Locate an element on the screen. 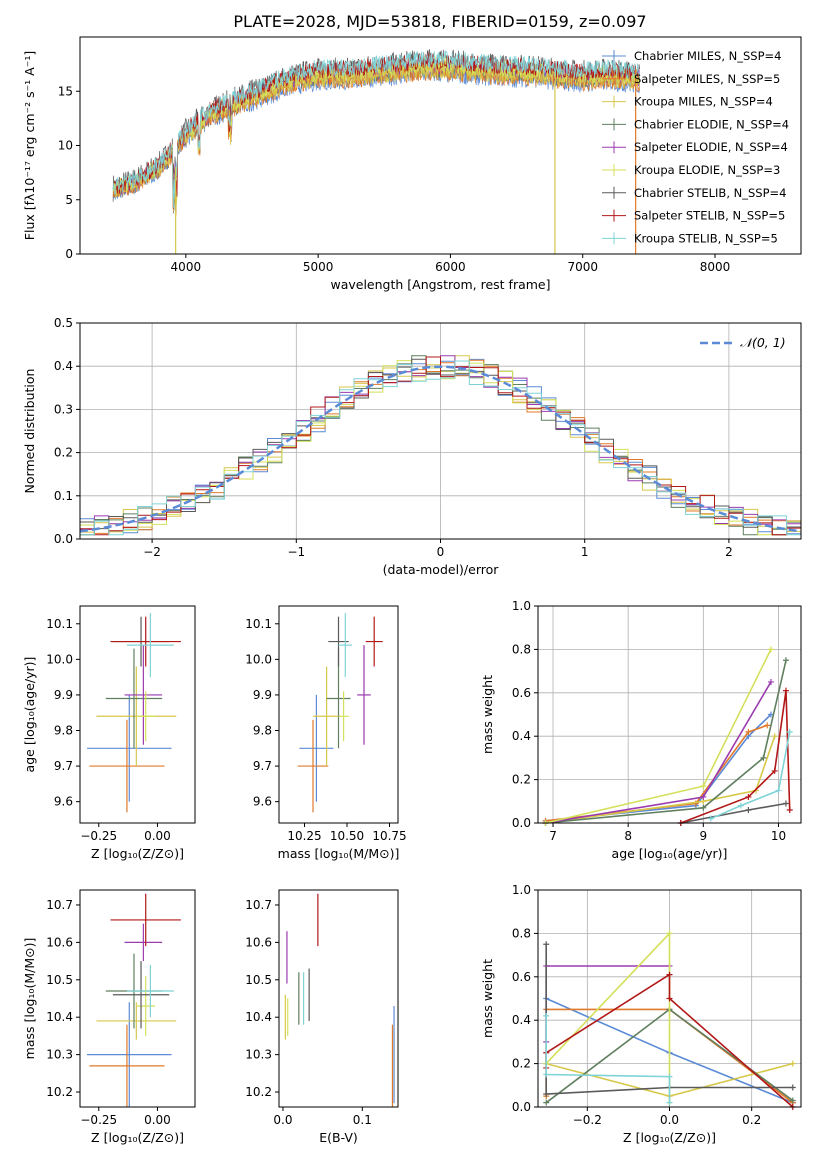 This screenshot has height=1170, width=819. y-tick-label: 9.7 is located at coordinates (63, 766).